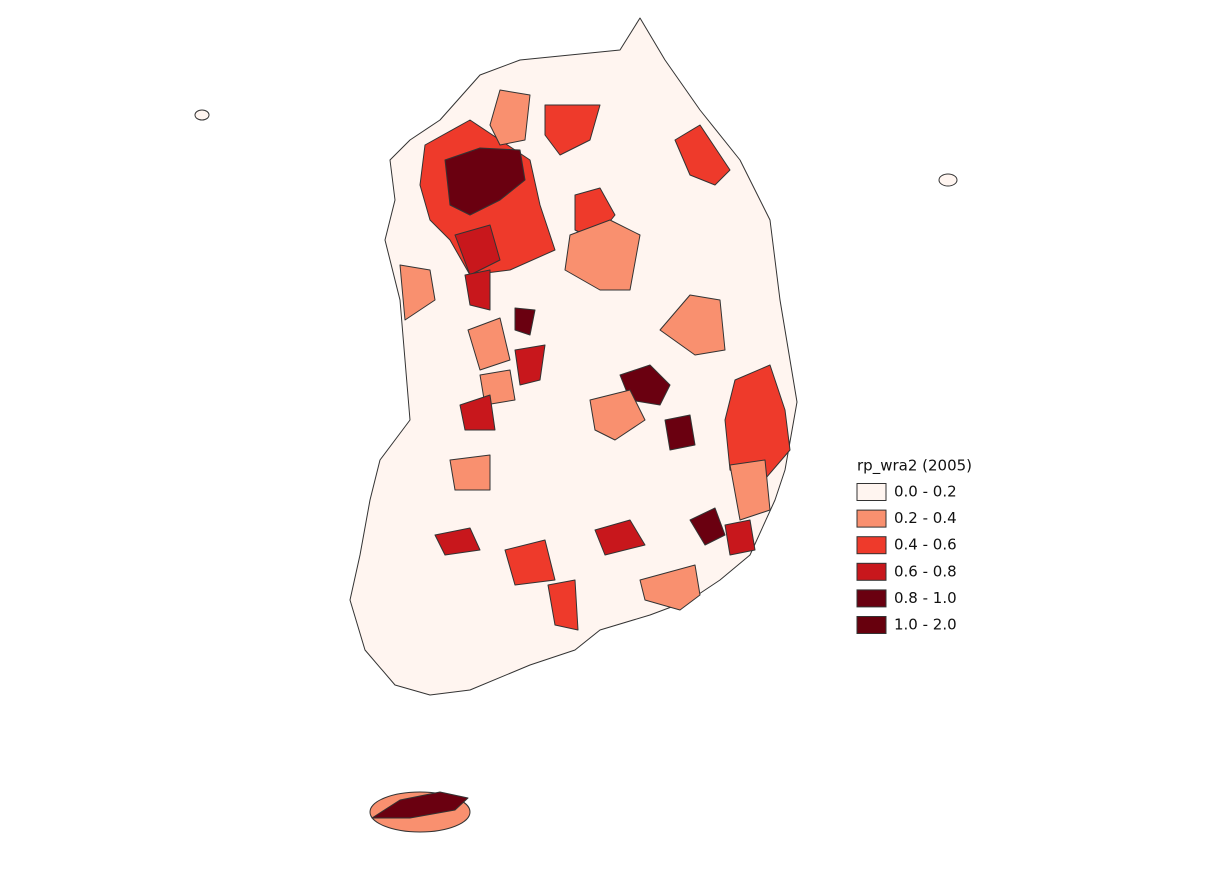  I want to click on legend-label: 0.8 - 1.0, so click(925, 598).